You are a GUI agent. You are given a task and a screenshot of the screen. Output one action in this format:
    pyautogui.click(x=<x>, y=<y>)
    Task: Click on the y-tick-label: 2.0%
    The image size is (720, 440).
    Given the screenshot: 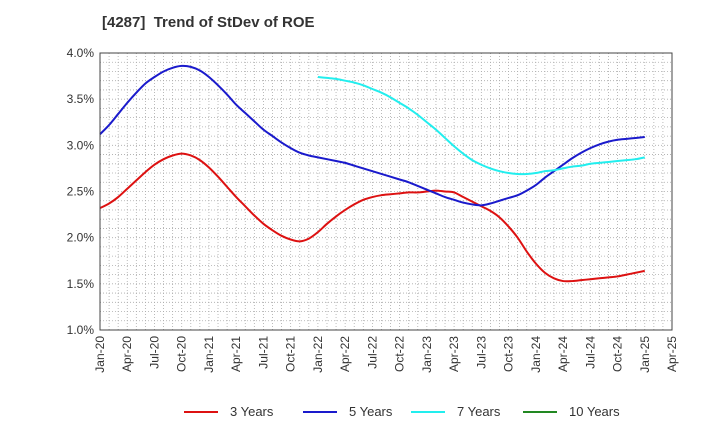 What is the action you would take?
    pyautogui.click(x=81, y=238)
    